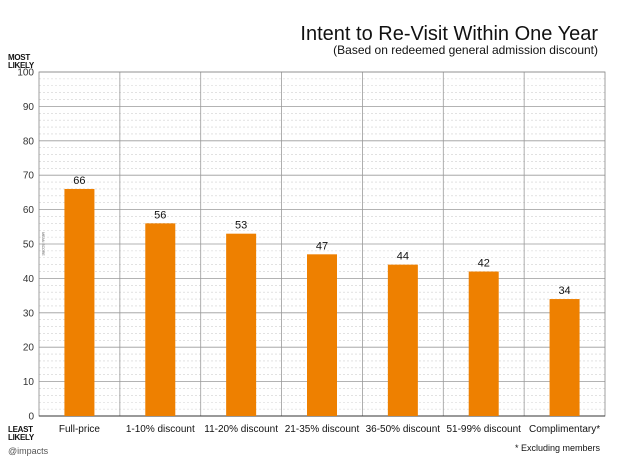 Image resolution: width=617 pixels, height=461 pixels. What do you see at coordinates (564, 291) in the screenshot?
I see `data-label: 34` at bounding box center [564, 291].